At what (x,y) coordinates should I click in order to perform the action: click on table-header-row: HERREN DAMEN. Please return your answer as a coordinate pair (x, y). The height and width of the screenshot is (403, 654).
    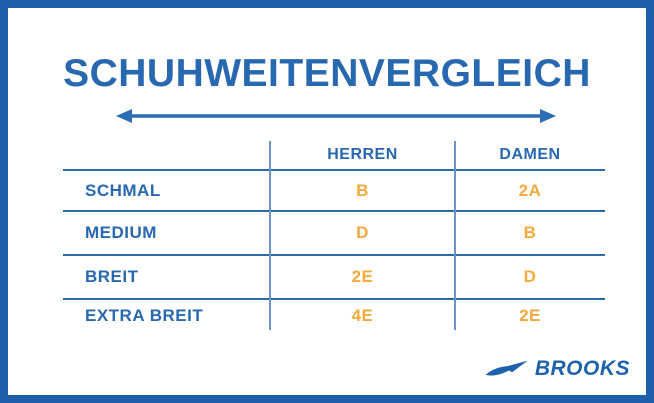
    Looking at the image, I should click on (334, 156).